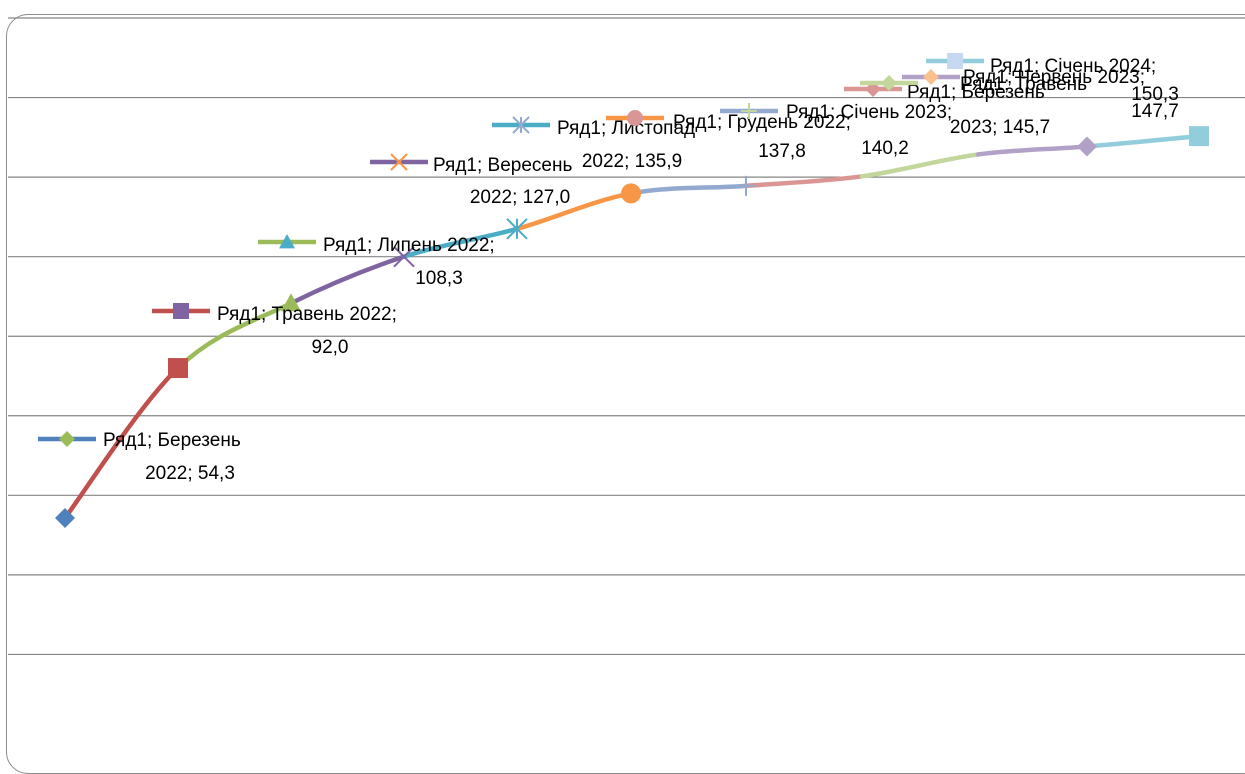  I want to click on data-label: Ряд1; Липень 2022;, so click(409, 245).